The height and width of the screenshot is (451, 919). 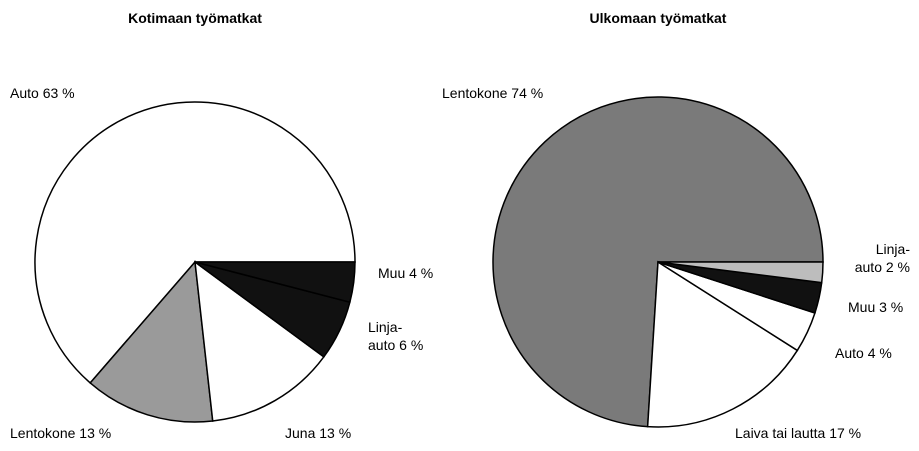 I want to click on value-label: 6 %, so click(x=411, y=345).